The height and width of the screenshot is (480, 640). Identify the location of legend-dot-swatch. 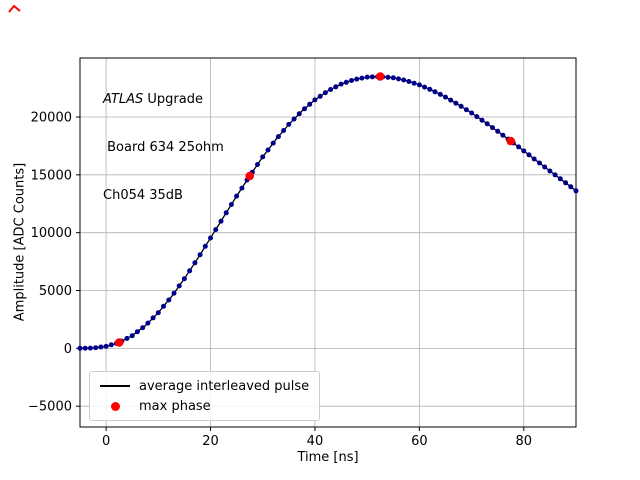
(115, 406).